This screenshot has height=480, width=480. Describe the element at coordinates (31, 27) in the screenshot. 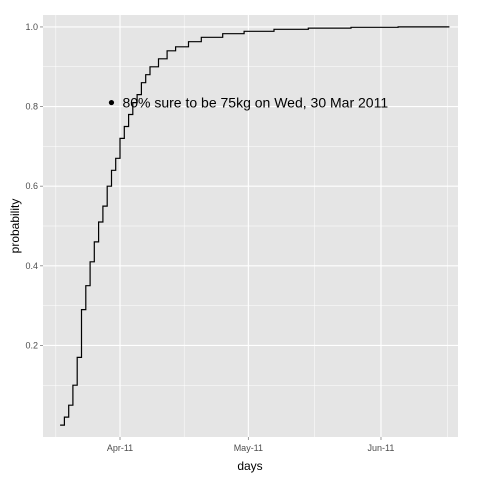

I see `y-tick-label: 1.0` at that location.